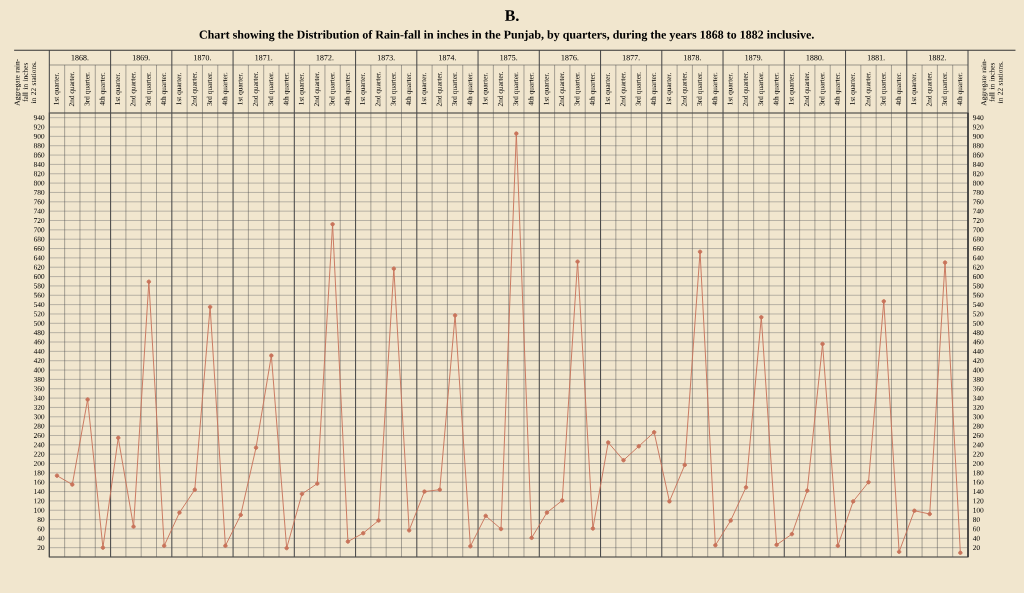  What do you see at coordinates (325, 57) in the screenshot?
I see `text: 1872.` at bounding box center [325, 57].